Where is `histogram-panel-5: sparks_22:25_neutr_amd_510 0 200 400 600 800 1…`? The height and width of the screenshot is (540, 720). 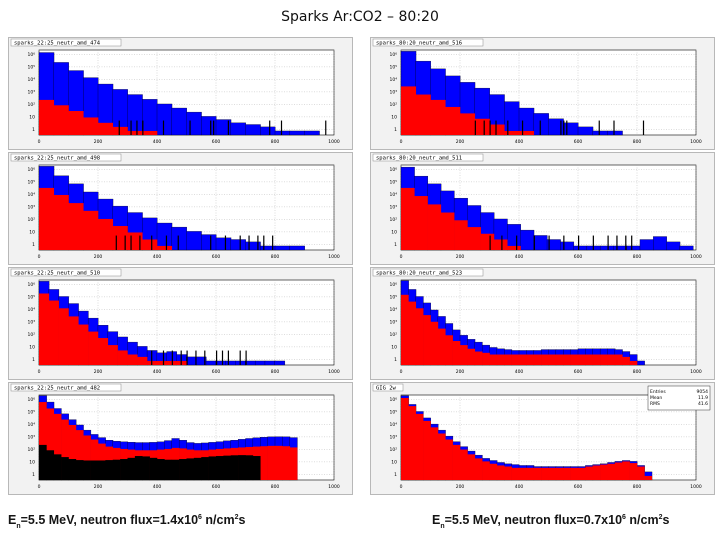
histogram-panel-5: sparks_22:25_neutr_amd_510 0 200 400 600 800 1… is located at coordinates (180, 323).